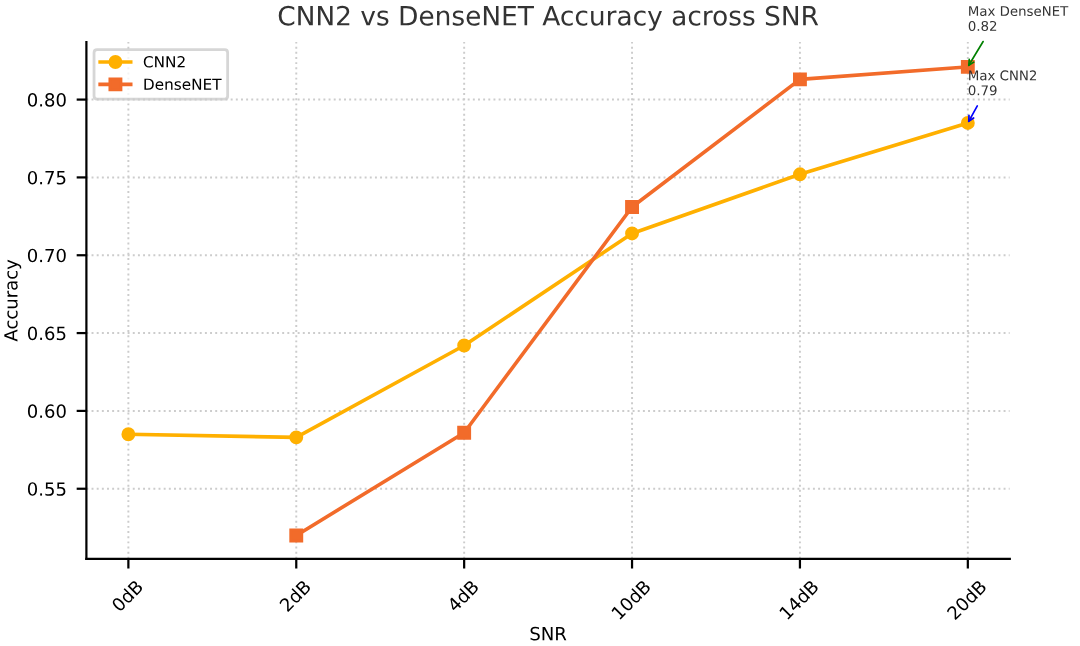 Image resolution: width=1080 pixels, height=646 pixels. Describe the element at coordinates (46, 411) in the screenshot. I see `y-tick-label: 0.60` at that location.